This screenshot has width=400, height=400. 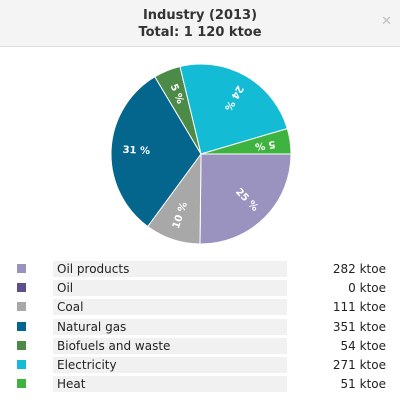 I want to click on close-icon: ✕, so click(x=386, y=21).